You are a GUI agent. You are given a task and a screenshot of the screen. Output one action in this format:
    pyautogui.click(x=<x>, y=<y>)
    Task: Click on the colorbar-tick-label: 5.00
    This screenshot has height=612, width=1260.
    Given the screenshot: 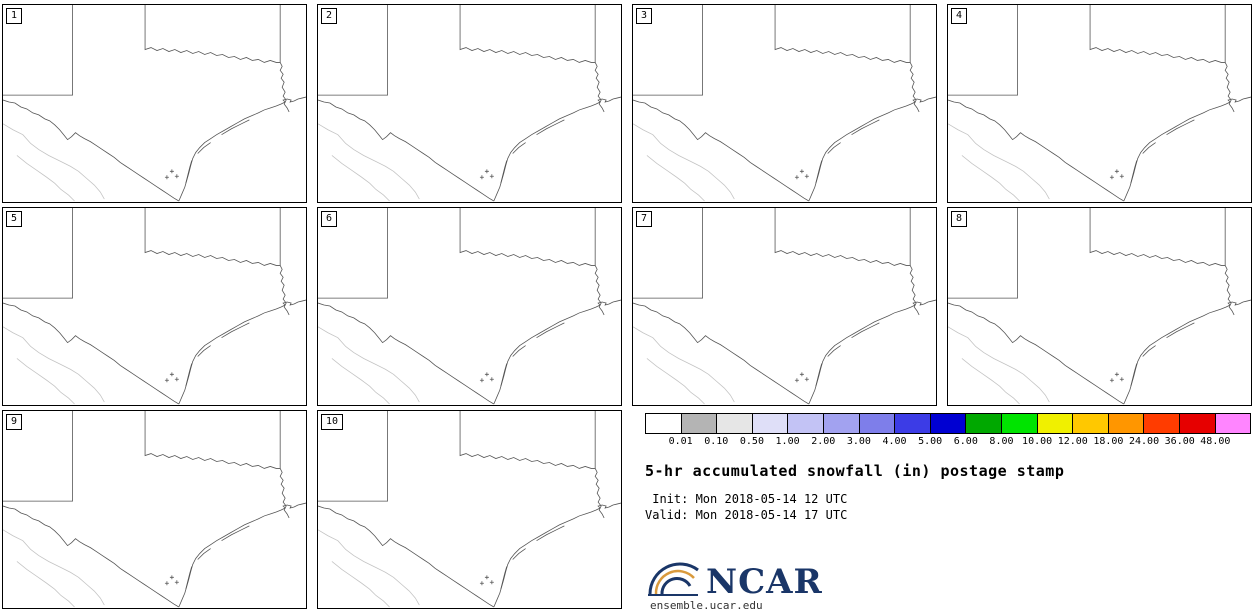 What is the action you would take?
    pyautogui.click(x=930, y=441)
    